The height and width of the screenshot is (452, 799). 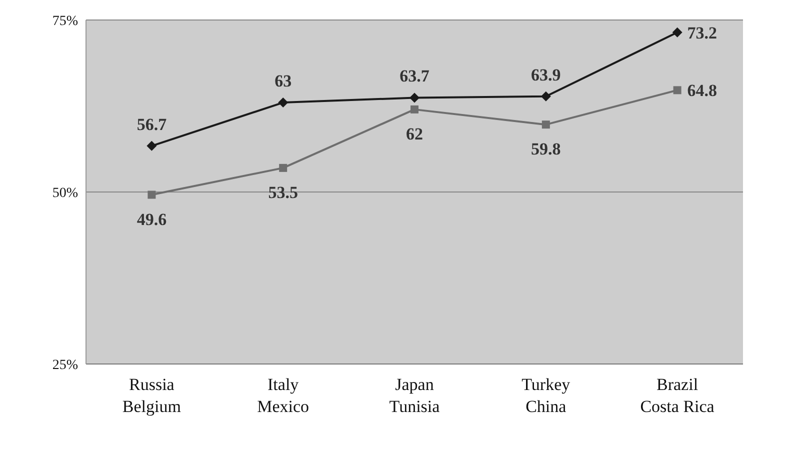 I want to click on x-tick-label: Brazil Costa Rica, so click(x=677, y=395).